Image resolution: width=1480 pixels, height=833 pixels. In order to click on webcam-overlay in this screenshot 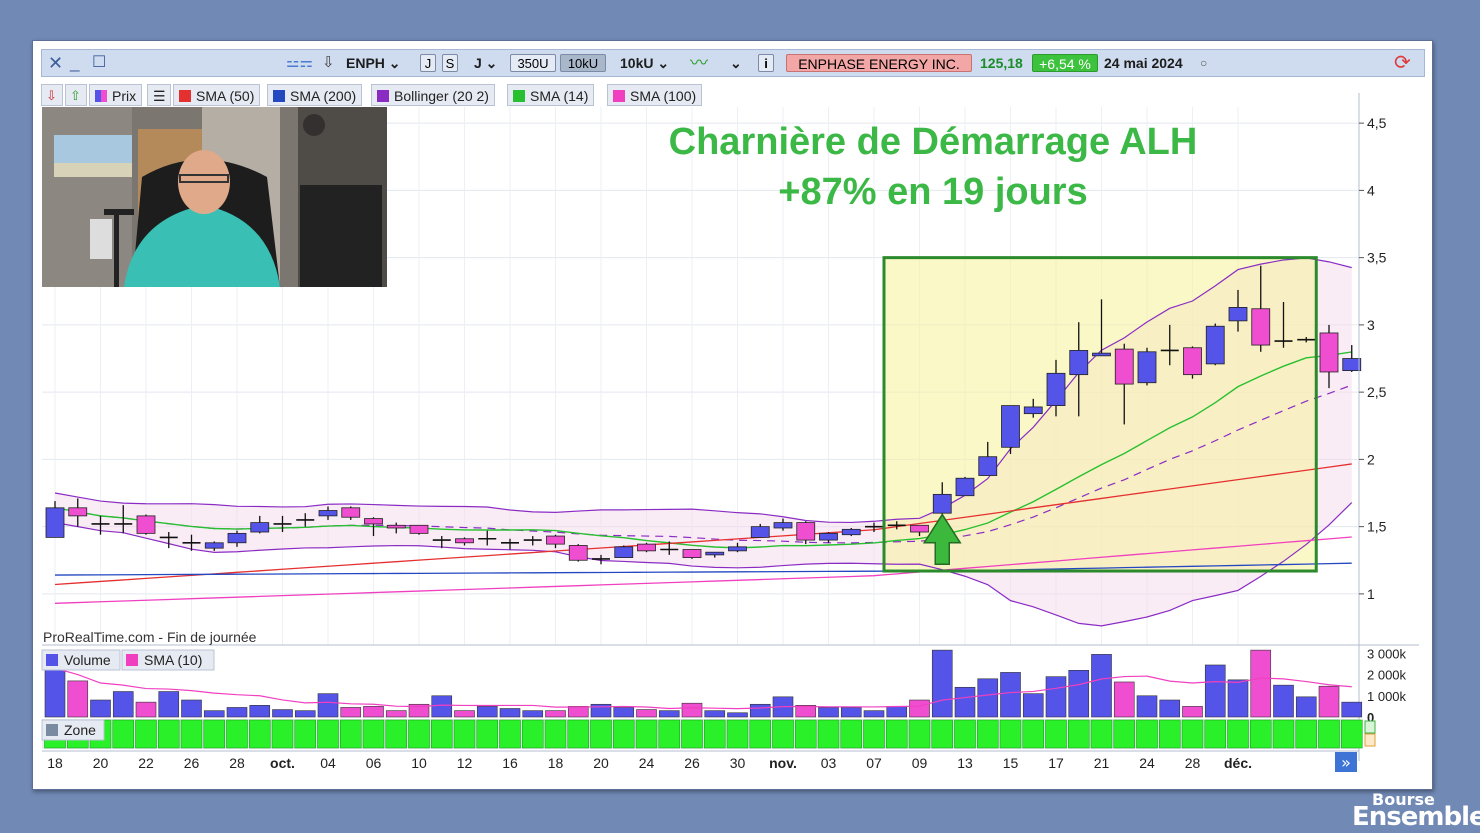, I will do `click(214, 197)`.